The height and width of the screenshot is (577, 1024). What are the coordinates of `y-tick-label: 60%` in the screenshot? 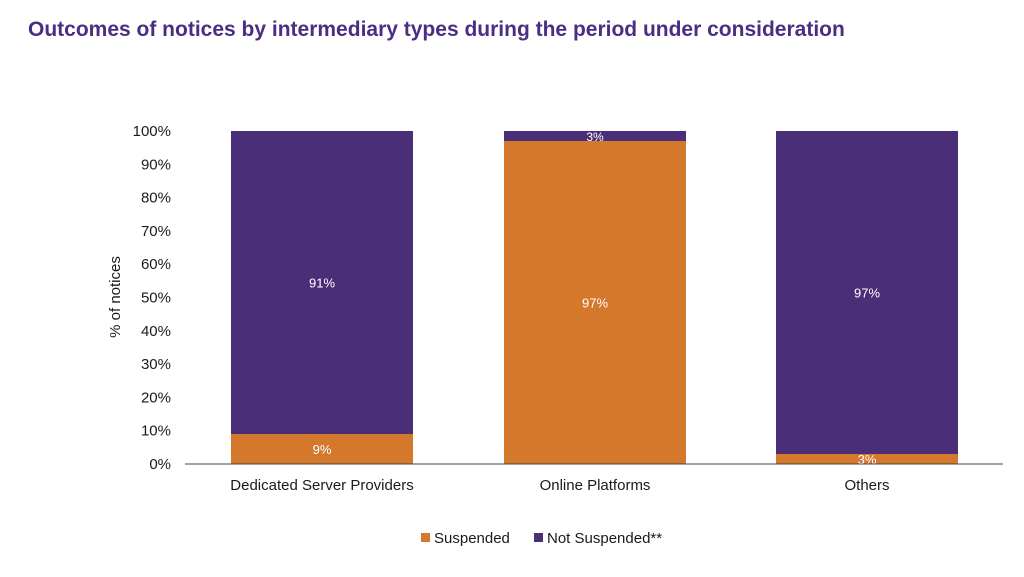 It's located at (156, 264).